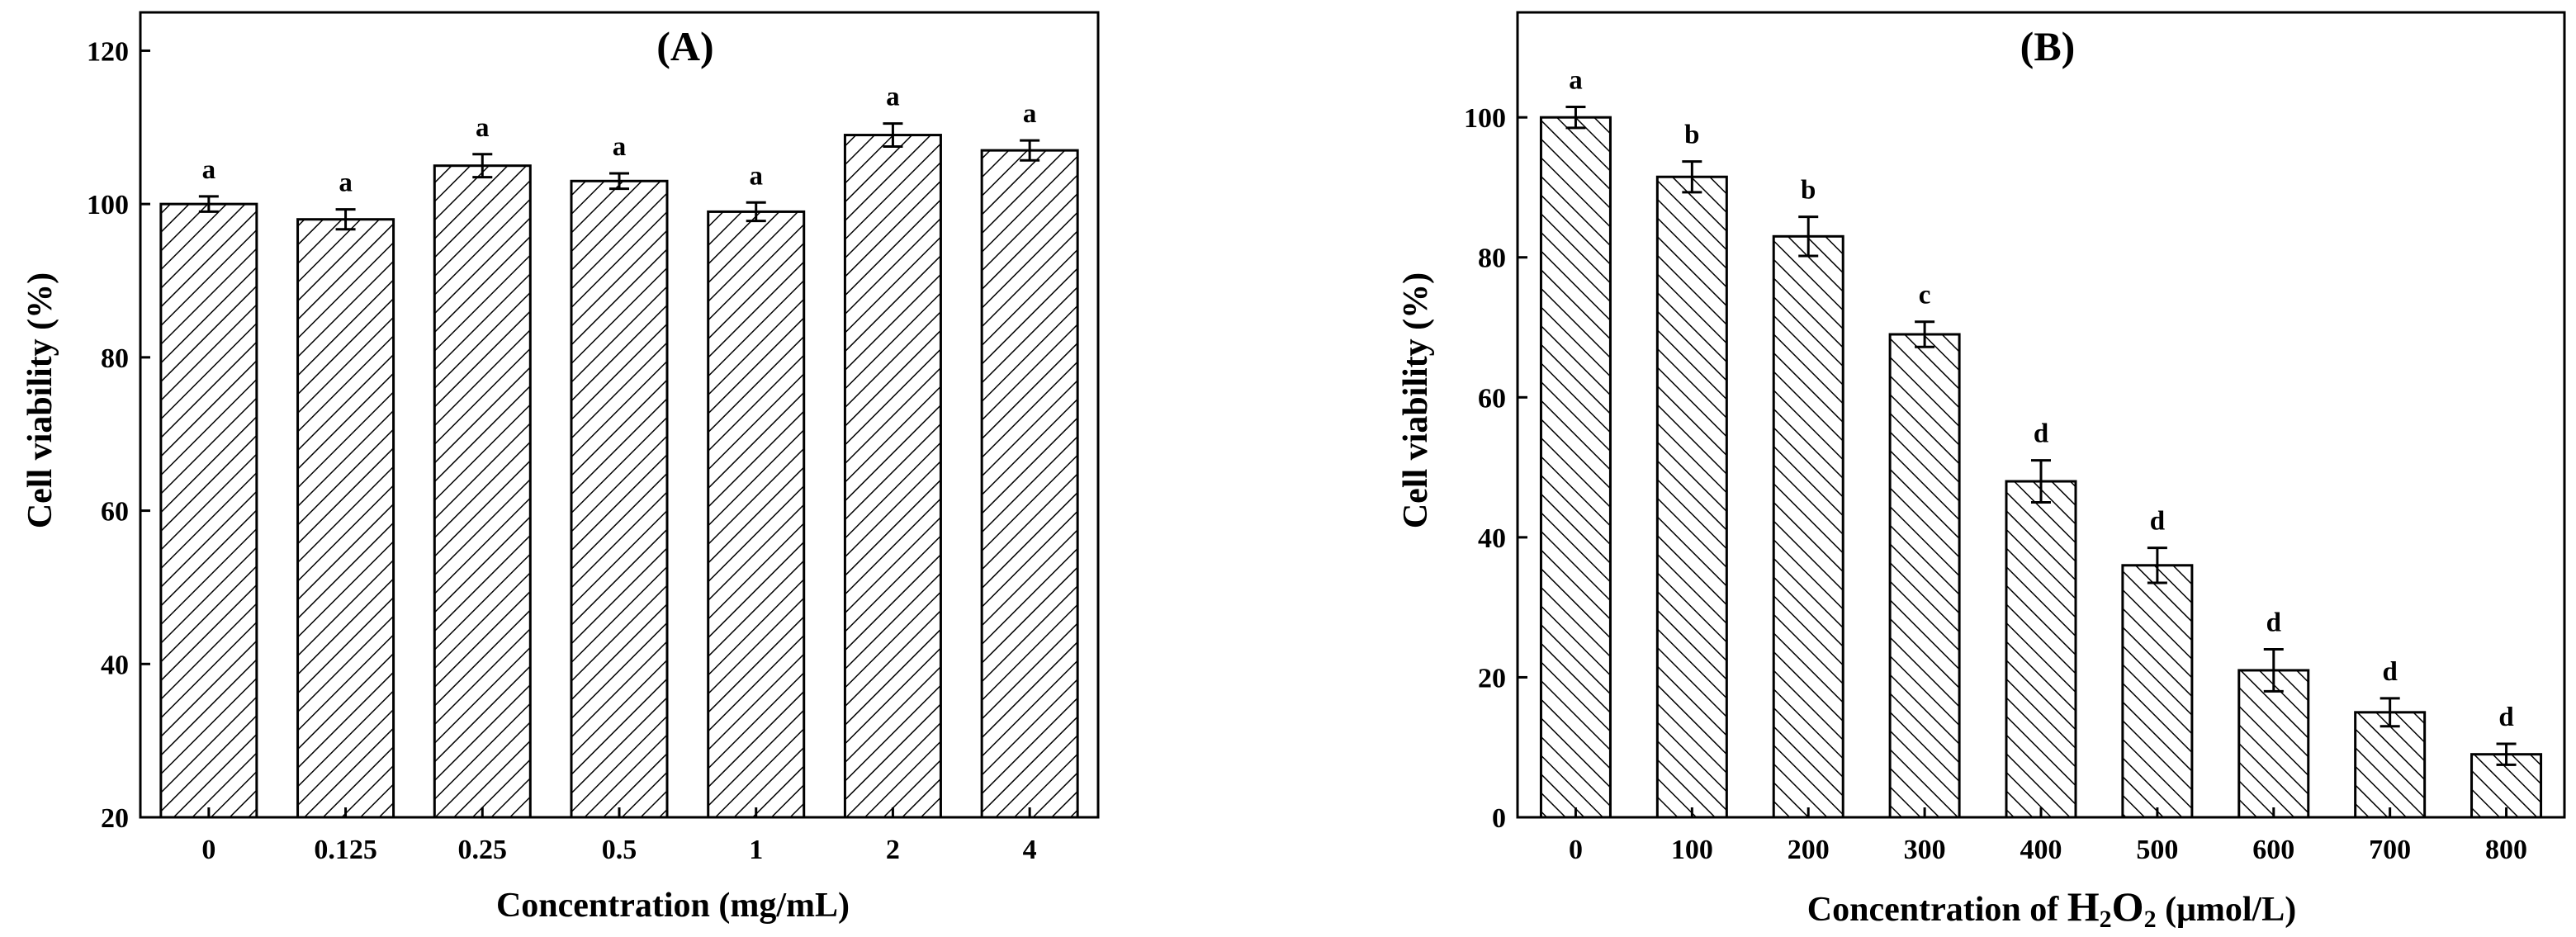 The width and height of the screenshot is (2576, 937). Describe the element at coordinates (1492, 259) in the screenshot. I see `chart-b-y-tick-label: 80` at that location.